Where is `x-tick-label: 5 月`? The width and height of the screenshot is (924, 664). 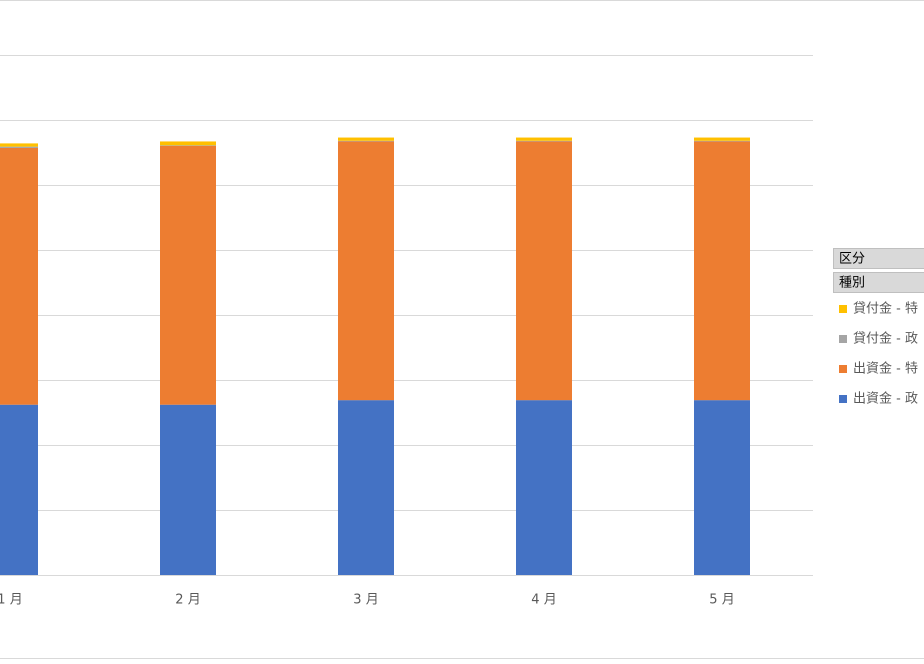 x-tick-label: 5 月 is located at coordinates (721, 600).